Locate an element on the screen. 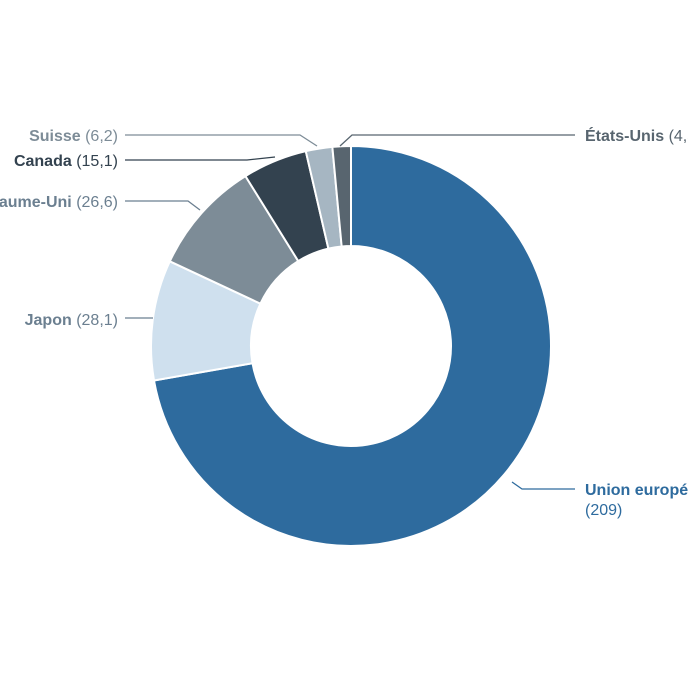 The width and height of the screenshot is (688, 688). label-value: (4,3) is located at coordinates (676, 136).